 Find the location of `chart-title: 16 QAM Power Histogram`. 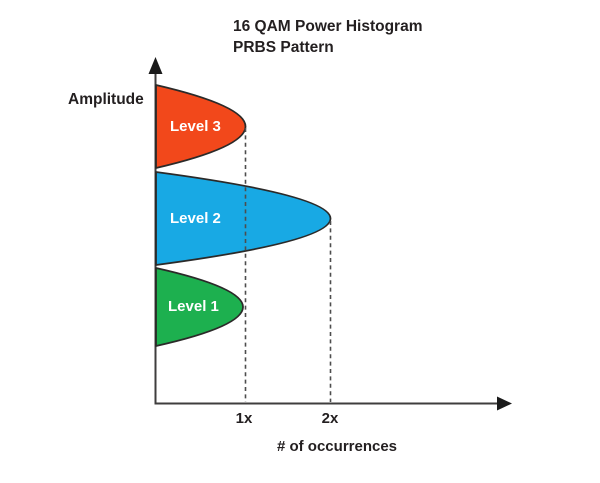

chart-title: 16 QAM Power Histogram is located at coordinates (328, 26).